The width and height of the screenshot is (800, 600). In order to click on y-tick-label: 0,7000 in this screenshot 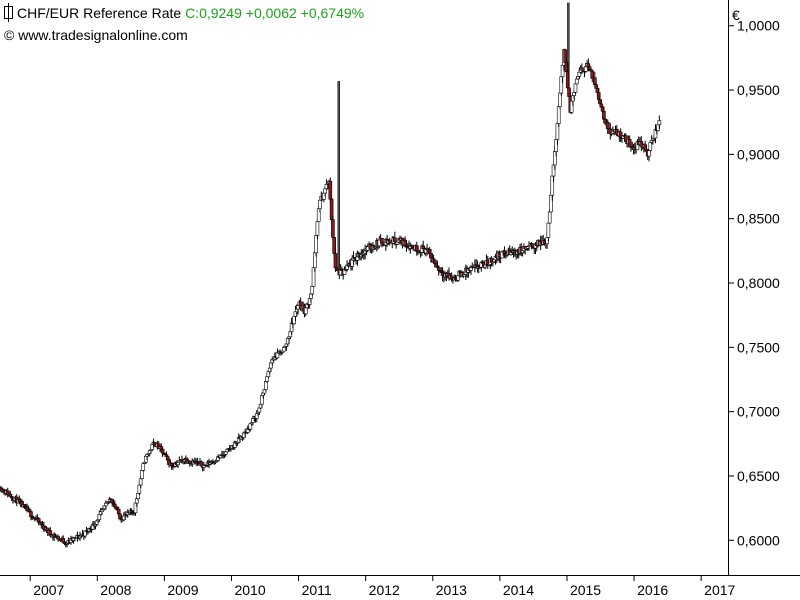, I will do `click(758, 412)`.